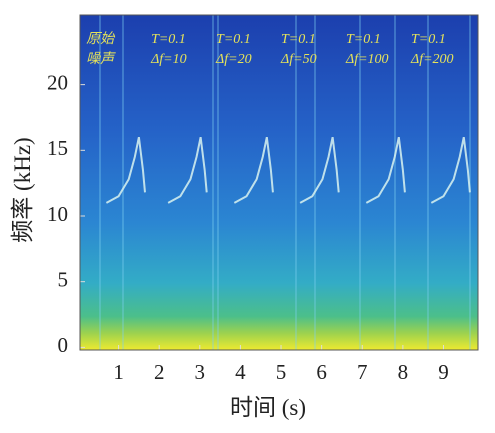  I want to click on annotation: 原始, so click(101, 39).